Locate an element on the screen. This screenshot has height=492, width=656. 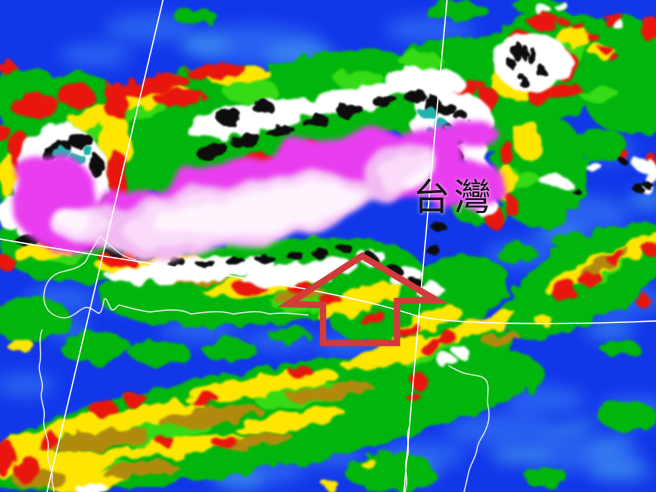
cloud-core-inner is located at coordinates (245, 197).